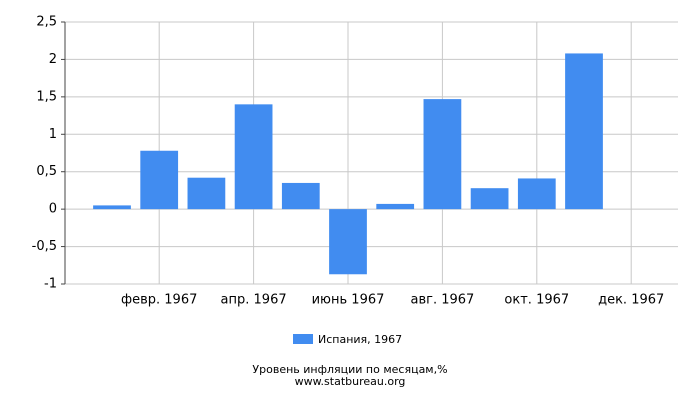 This screenshot has height=400, width=700. Describe the element at coordinates (46, 96) in the screenshot. I see `y-tick-label: 1,5` at that location.